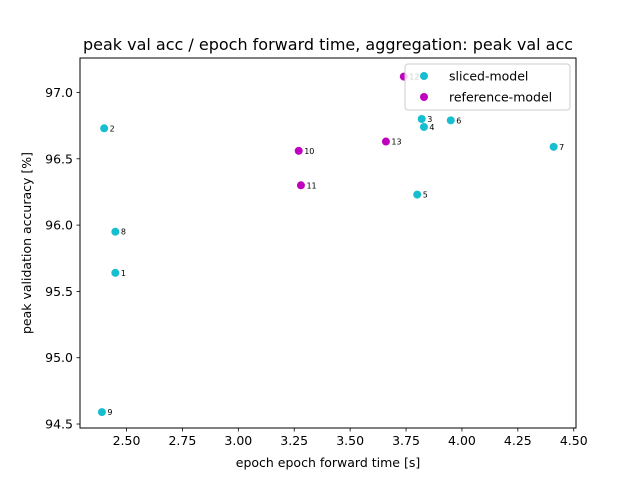  Describe the element at coordinates (59, 225) in the screenshot. I see `y-tick-label: 96.0` at that location.